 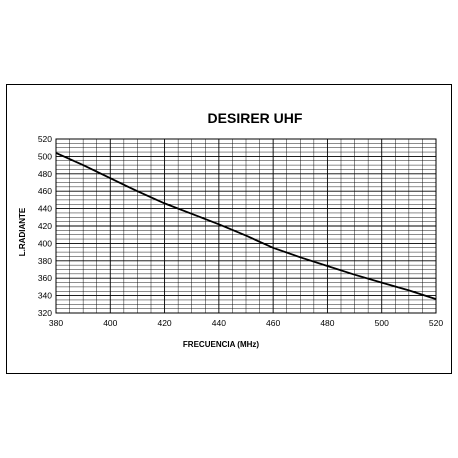 What do you see at coordinates (45, 139) in the screenshot?
I see `y-tick-label: 520` at bounding box center [45, 139].